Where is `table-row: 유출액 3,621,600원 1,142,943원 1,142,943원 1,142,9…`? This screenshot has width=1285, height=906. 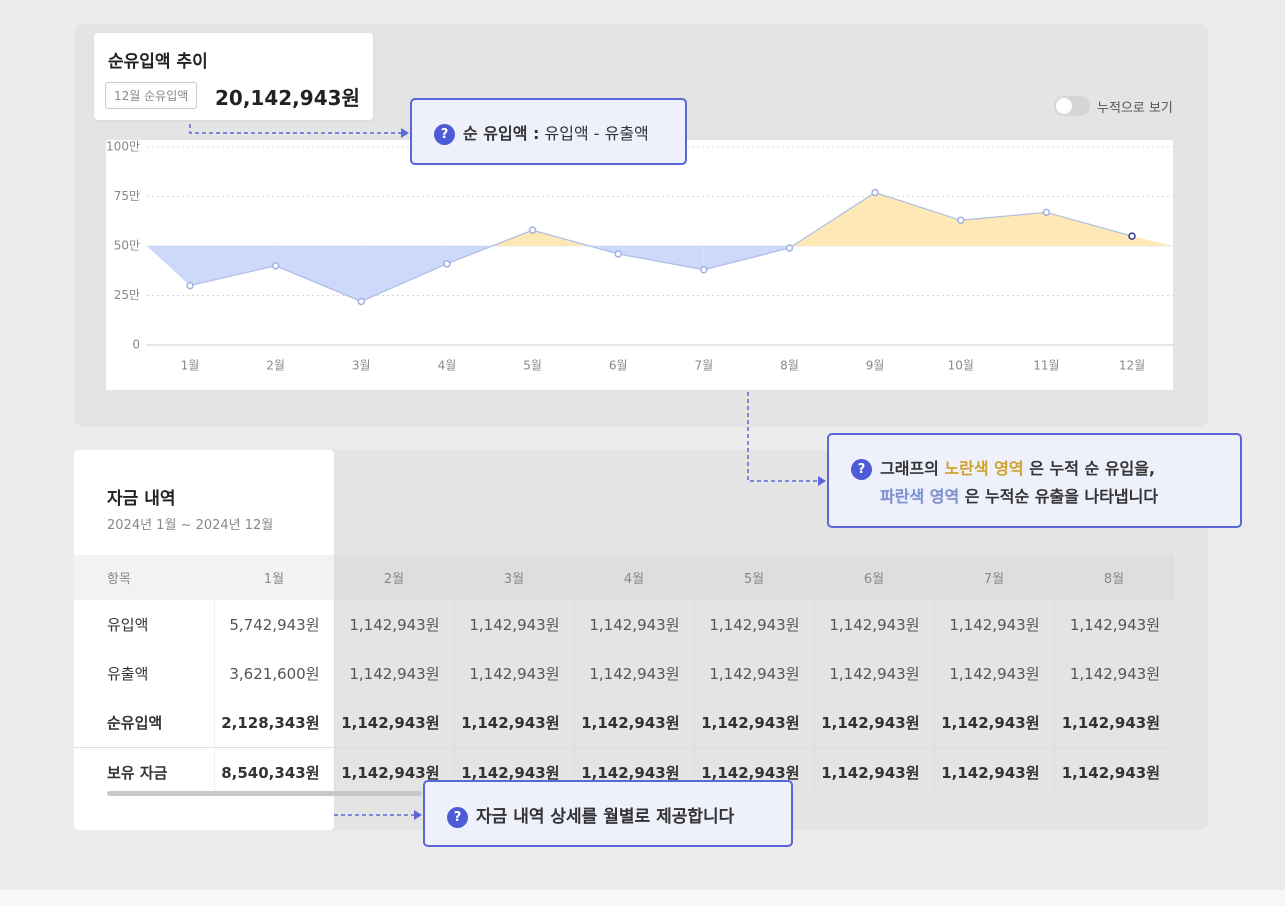 table-row: 유출액 3,621,600원 1,142,943원 1,142,943원 1,142,9… is located at coordinates (624, 673).